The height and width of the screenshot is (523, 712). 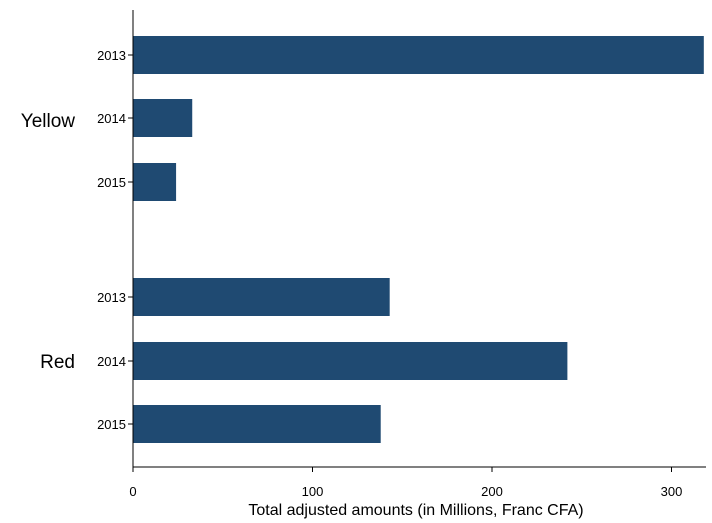 I want to click on bar-yellow-2013, so click(x=418, y=55).